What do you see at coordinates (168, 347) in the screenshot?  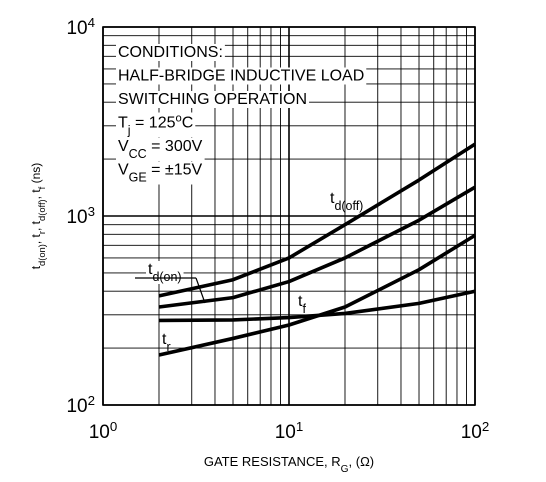 I see `series-label-part: r` at bounding box center [168, 347].